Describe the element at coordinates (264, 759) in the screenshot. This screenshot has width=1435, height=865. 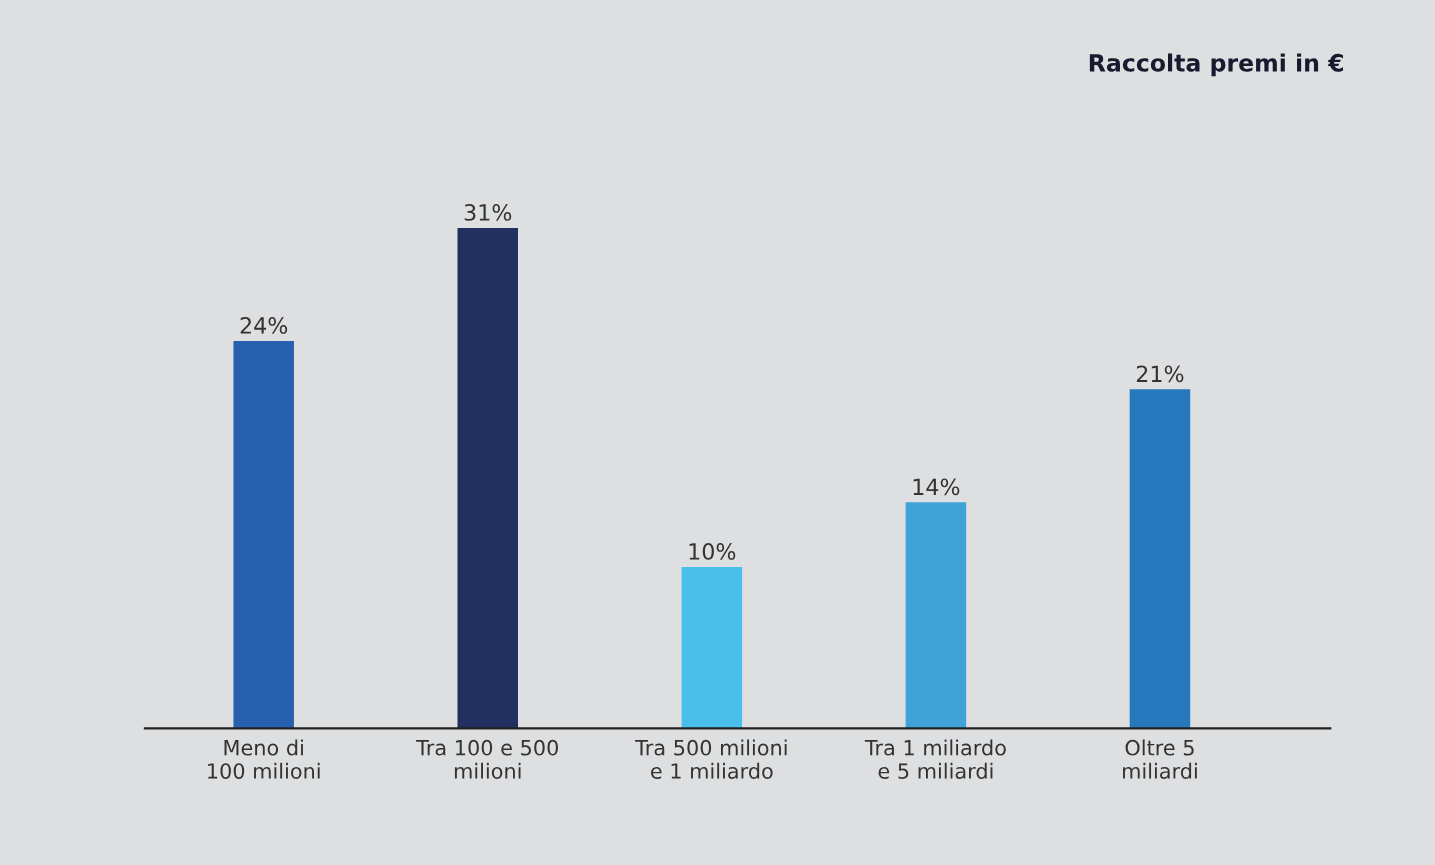
I see `x-tick-label: Meno di 100 milioni` at that location.